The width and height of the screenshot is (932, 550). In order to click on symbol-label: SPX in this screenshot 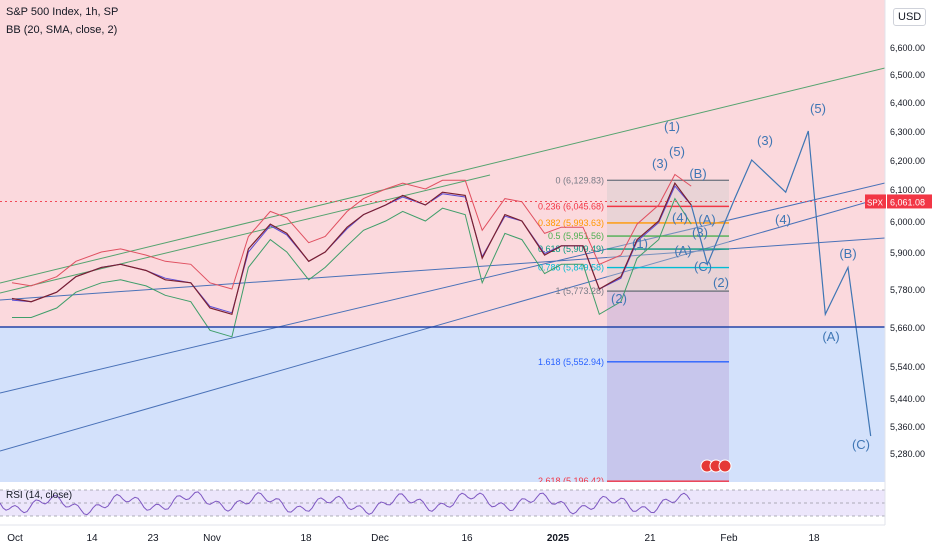, I will do `click(875, 202)`.